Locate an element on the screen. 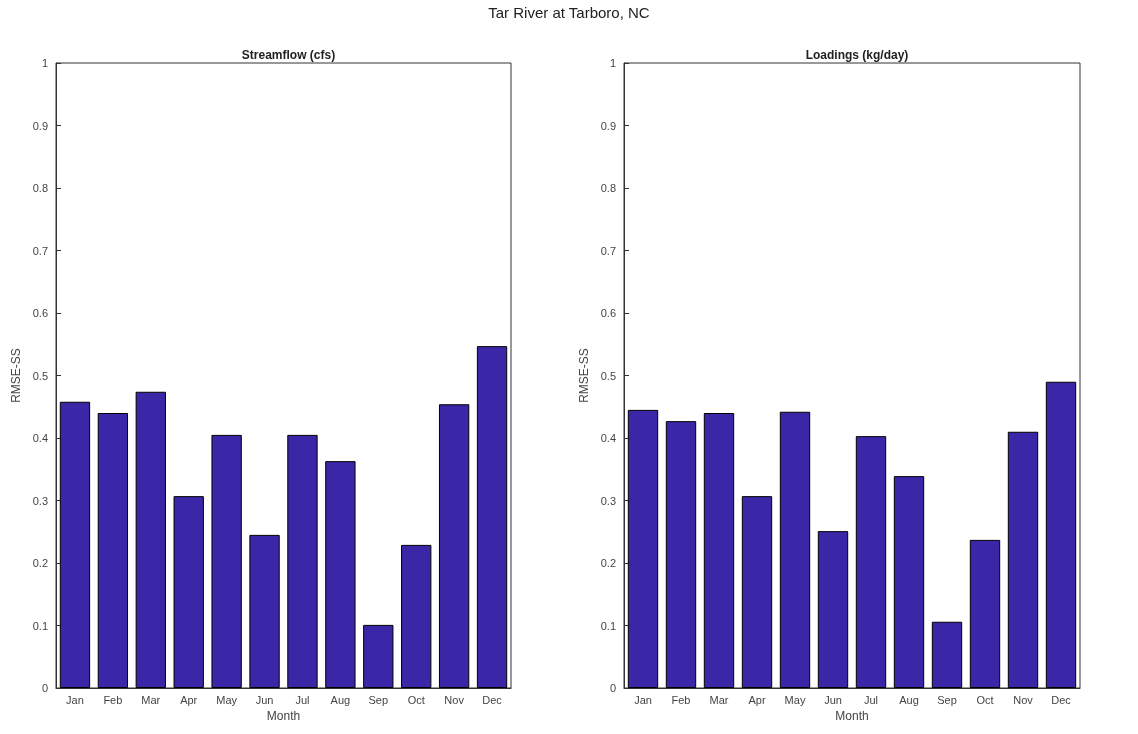 The width and height of the screenshot is (1138, 734). chart-title: Loadings (kg/day) is located at coordinates (857, 55).